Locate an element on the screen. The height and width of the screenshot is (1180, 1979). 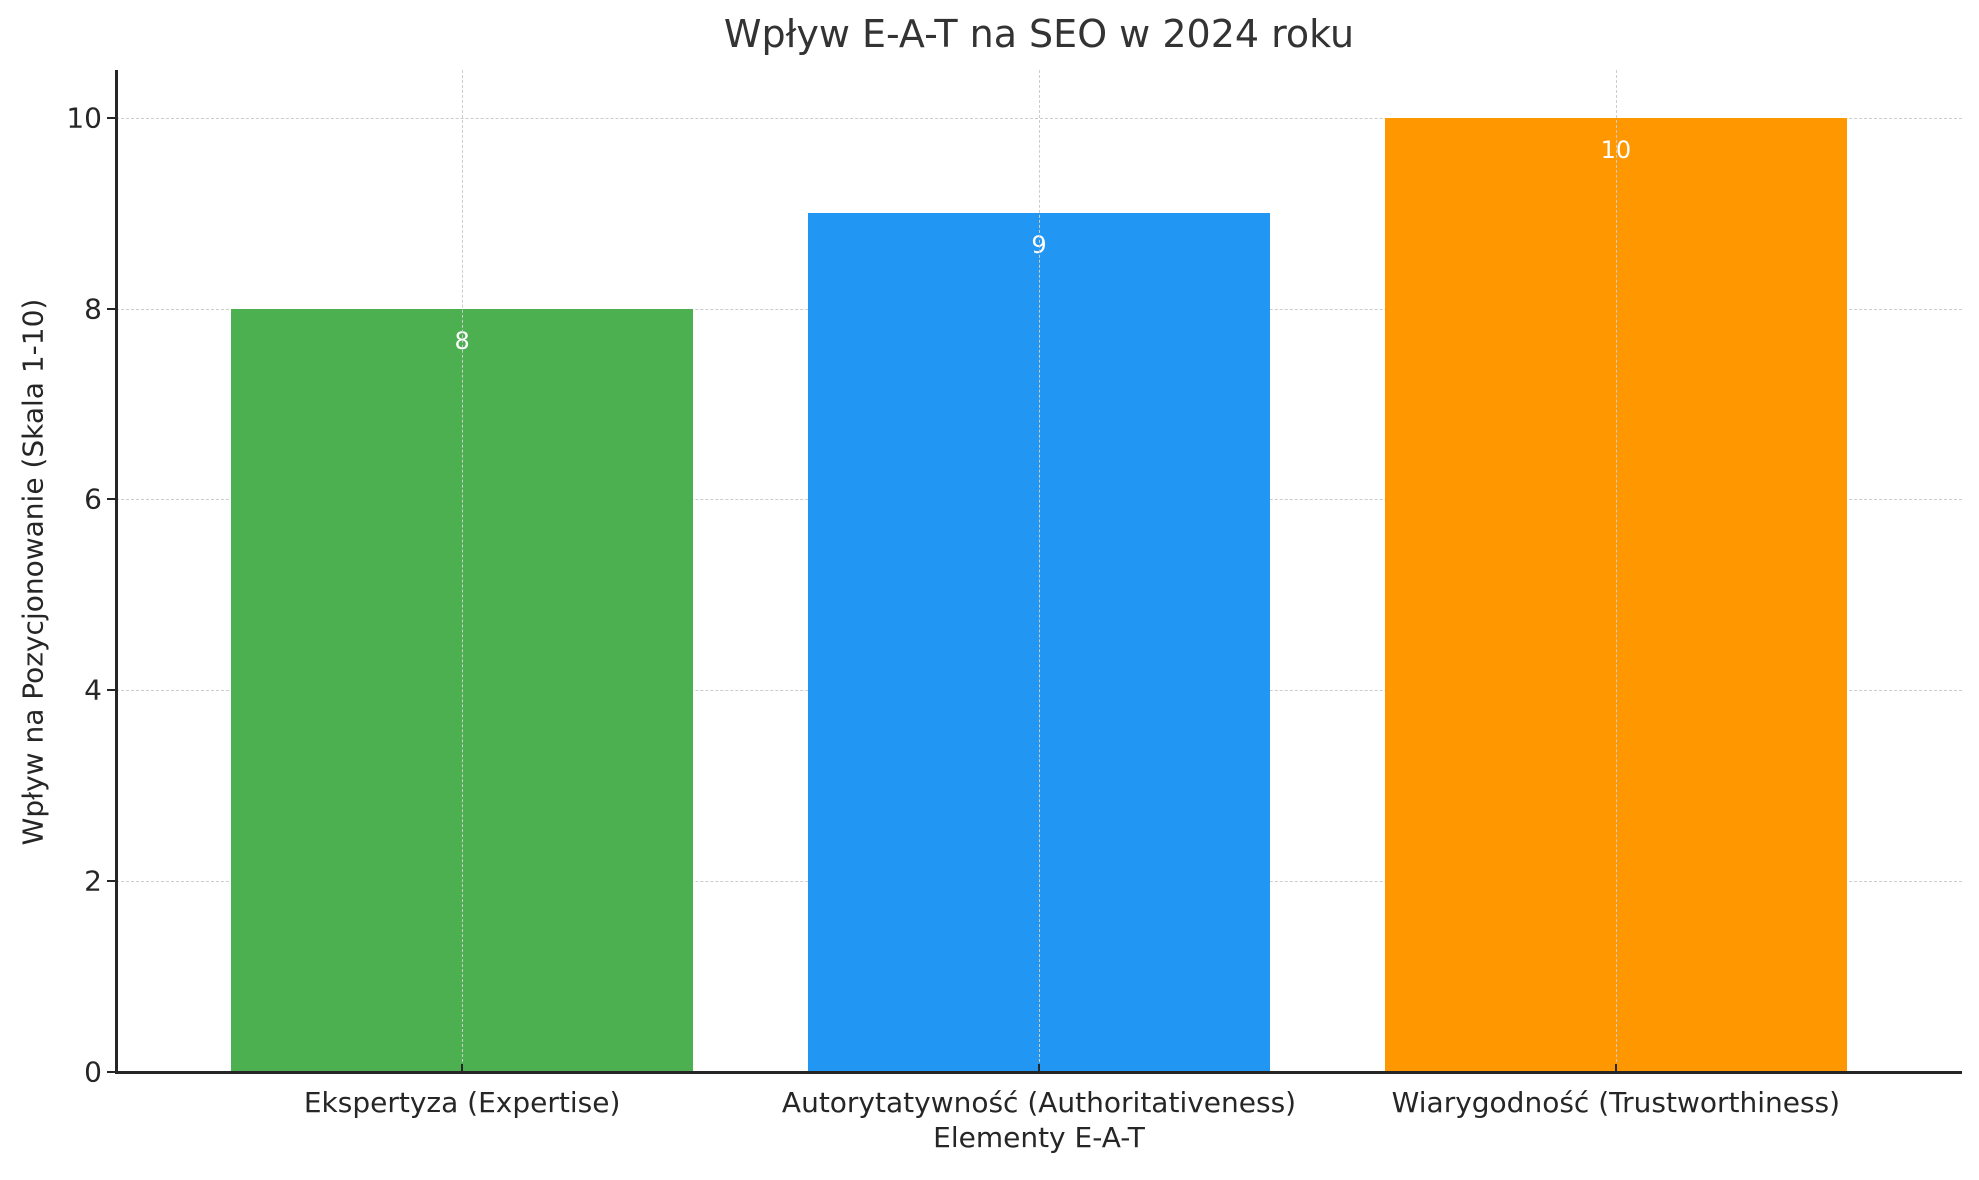
y-axis-line is located at coordinates (116, 572).